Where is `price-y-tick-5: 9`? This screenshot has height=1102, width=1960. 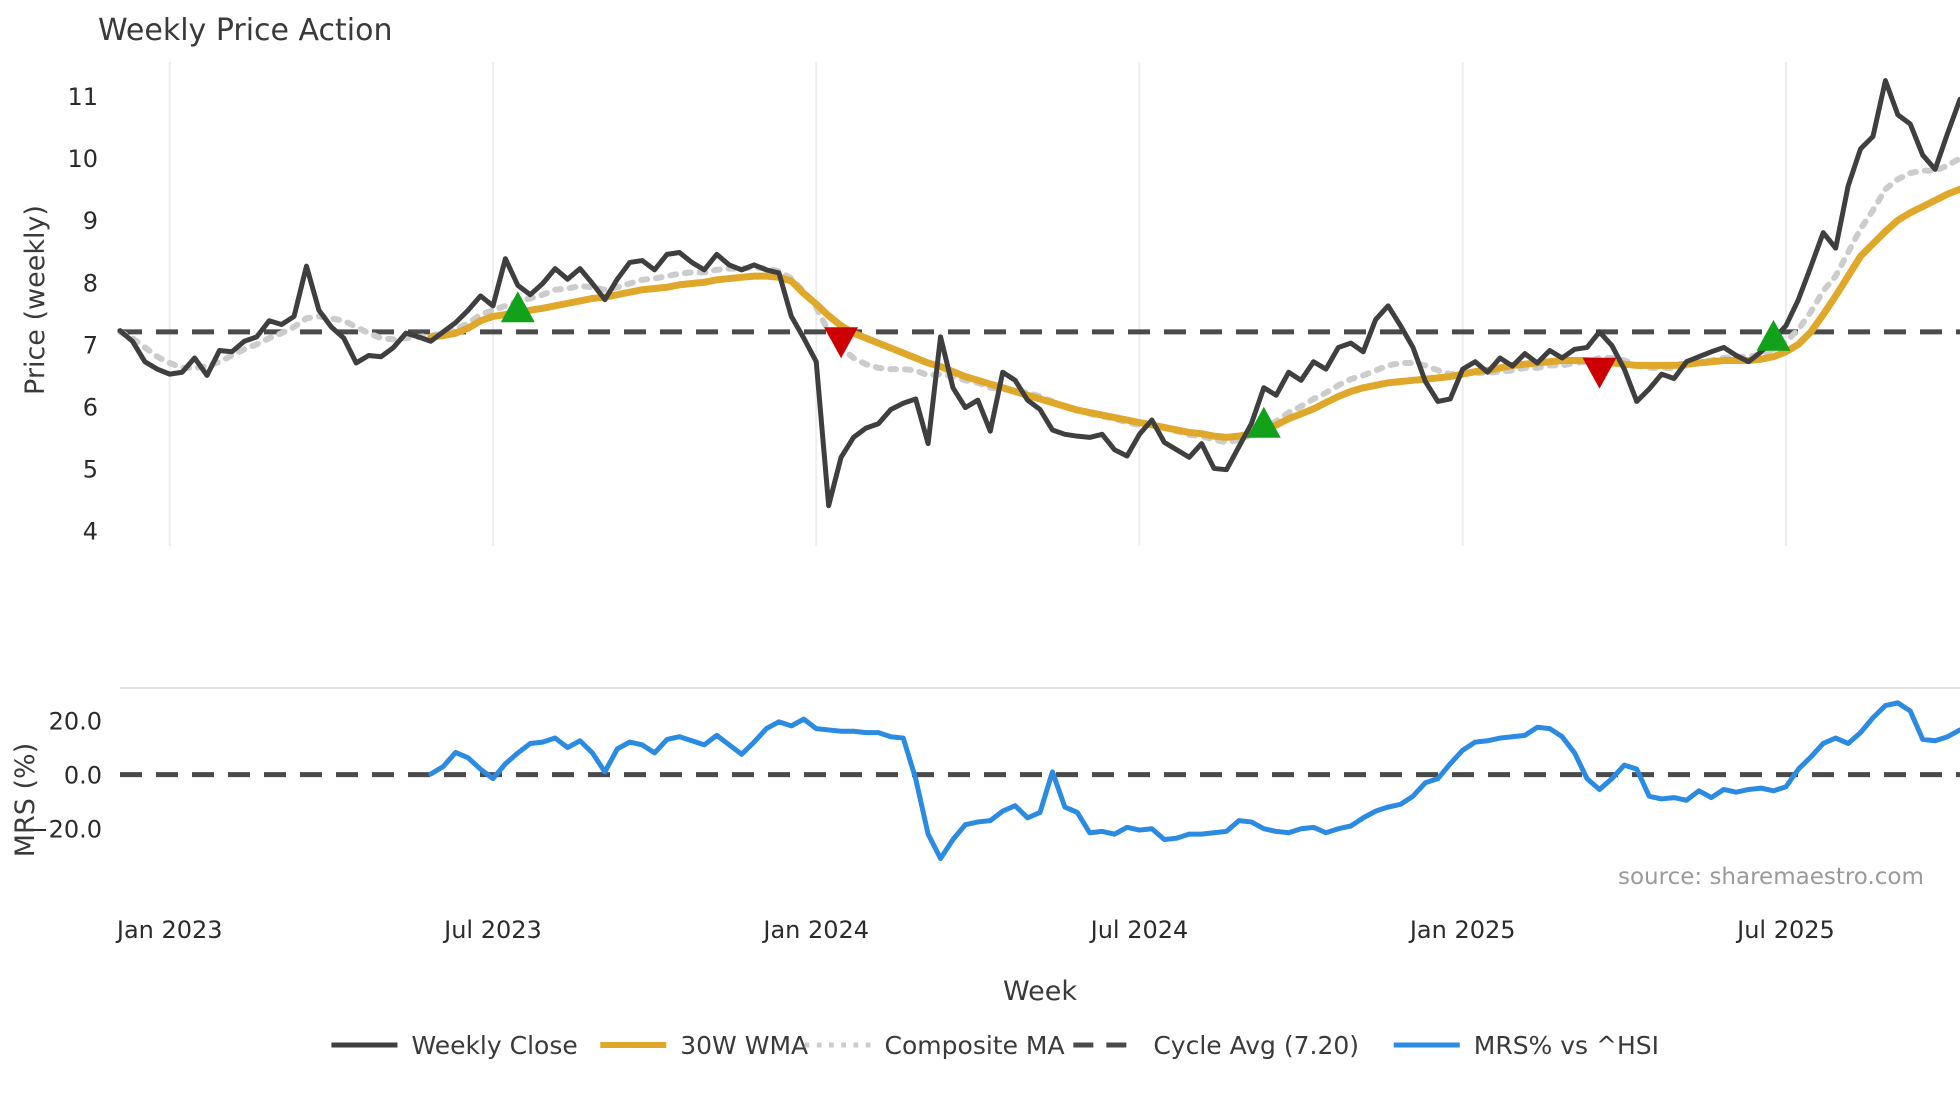 price-y-tick-5: 9 is located at coordinates (90, 221).